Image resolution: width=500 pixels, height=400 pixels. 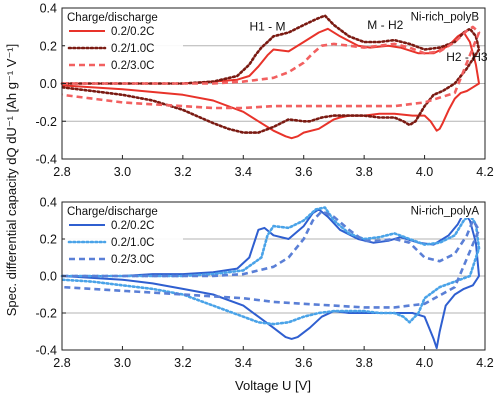 I want to click on panel-label: Ni-rich_polyB, so click(x=445, y=18).